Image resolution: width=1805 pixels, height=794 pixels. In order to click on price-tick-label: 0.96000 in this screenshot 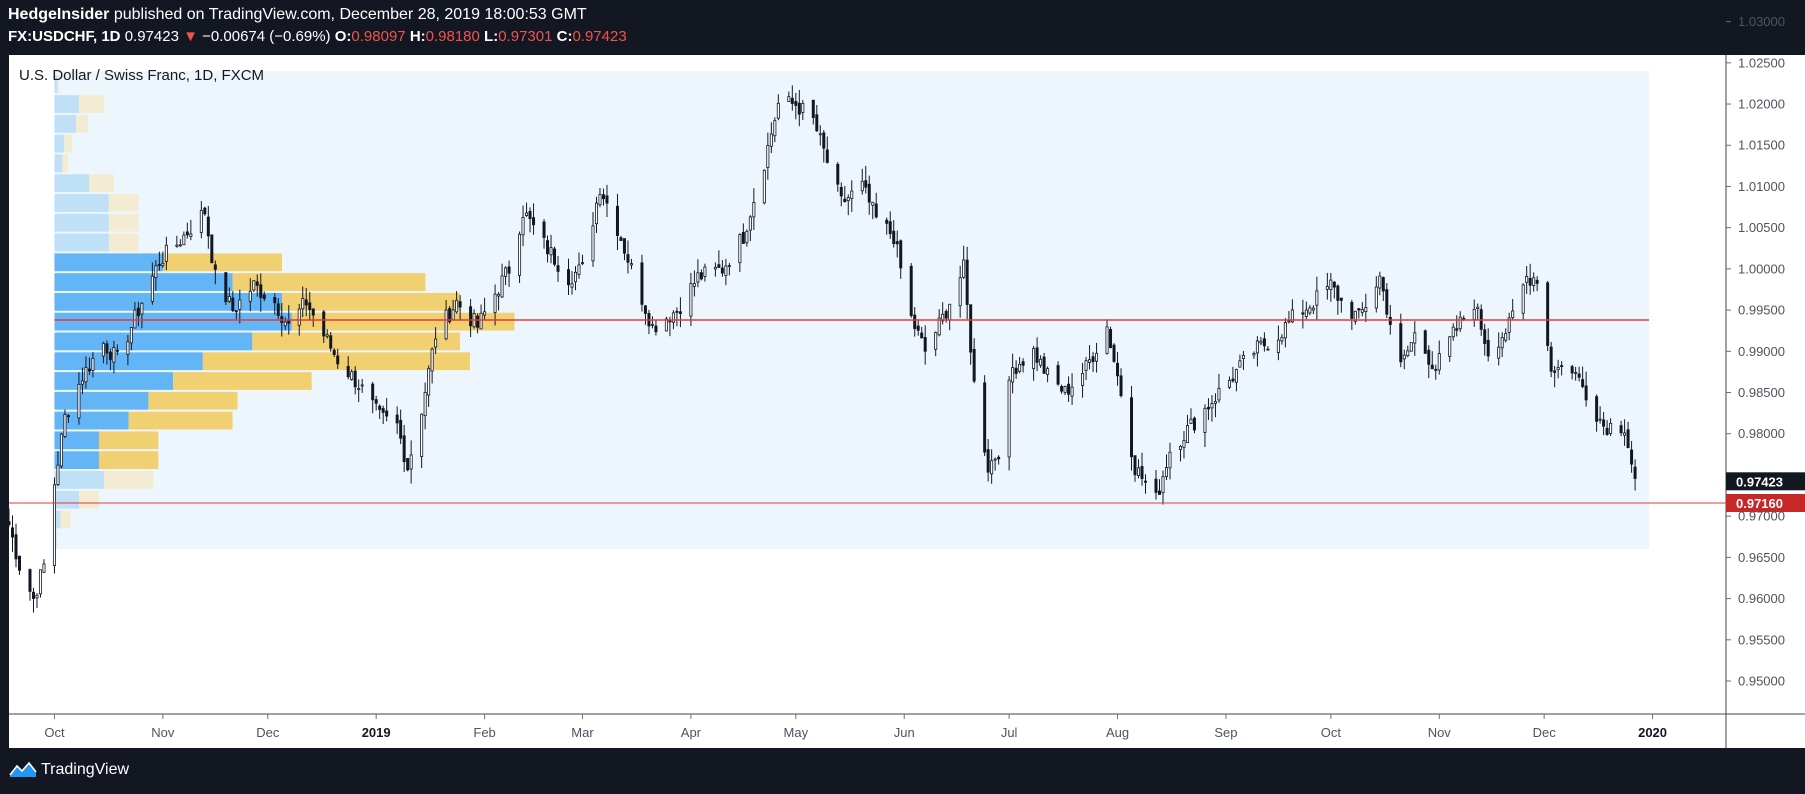, I will do `click(1761, 598)`.